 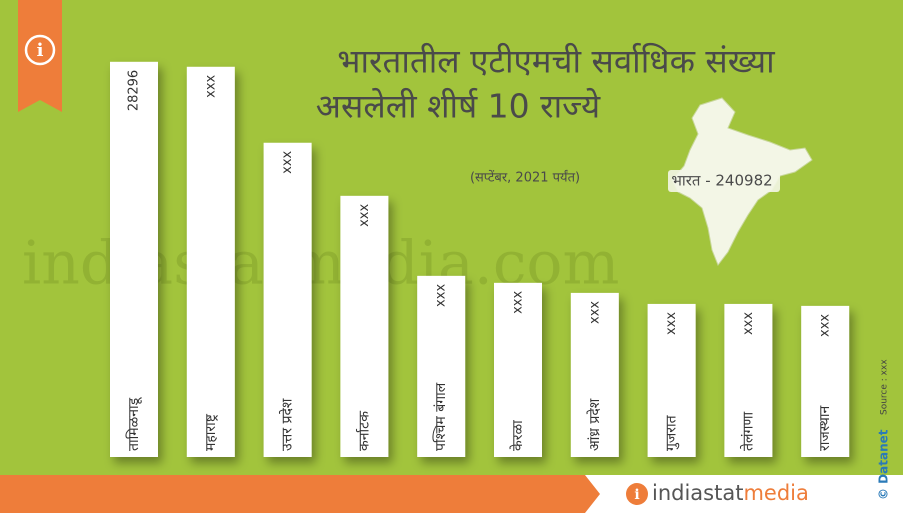 I want to click on category-label: कर्नाटक, so click(x=363, y=431).